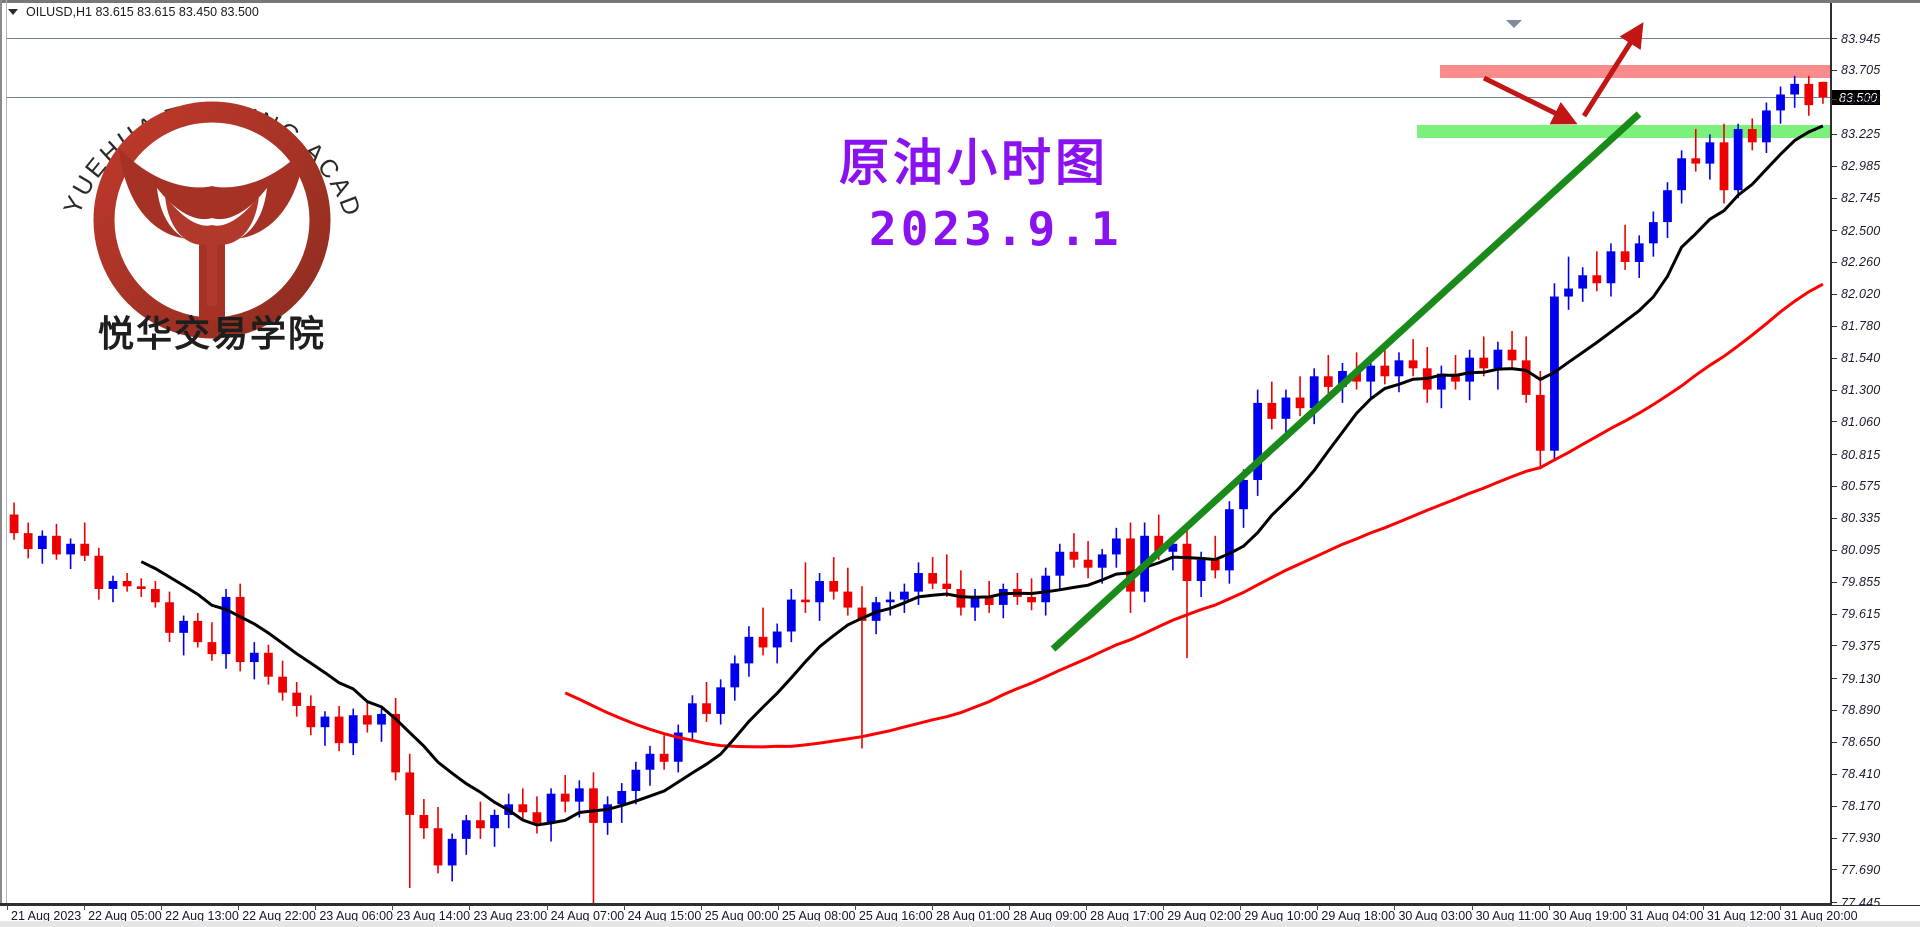 The width and height of the screenshot is (1920, 927). Describe the element at coordinates (1861, 134) in the screenshot. I see `price-tick-label: 83.225` at that location.